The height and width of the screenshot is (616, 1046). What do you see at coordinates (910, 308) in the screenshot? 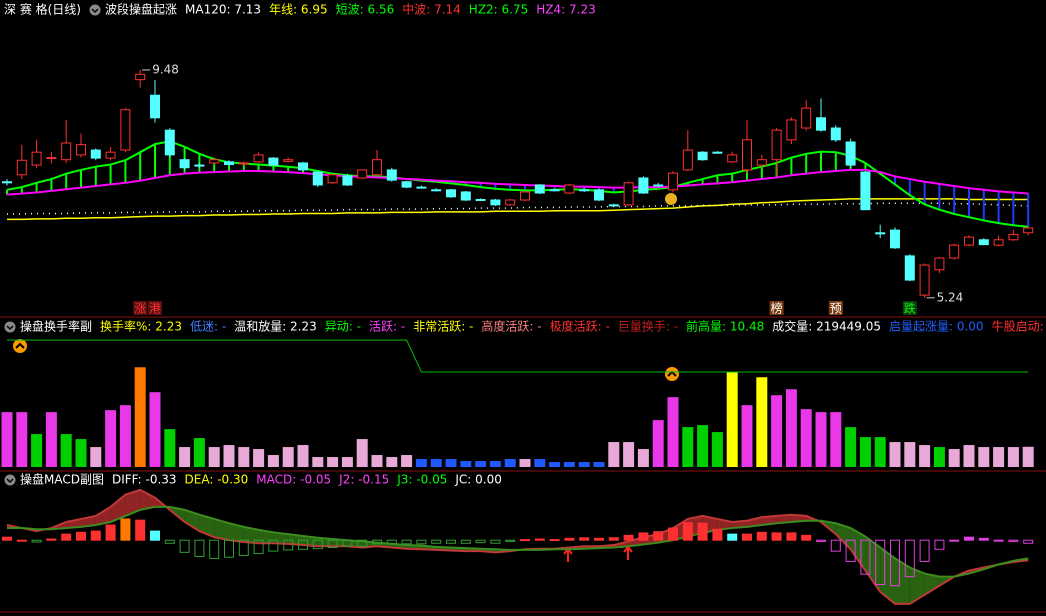
I see `signal-marker: 跌` at bounding box center [910, 308].